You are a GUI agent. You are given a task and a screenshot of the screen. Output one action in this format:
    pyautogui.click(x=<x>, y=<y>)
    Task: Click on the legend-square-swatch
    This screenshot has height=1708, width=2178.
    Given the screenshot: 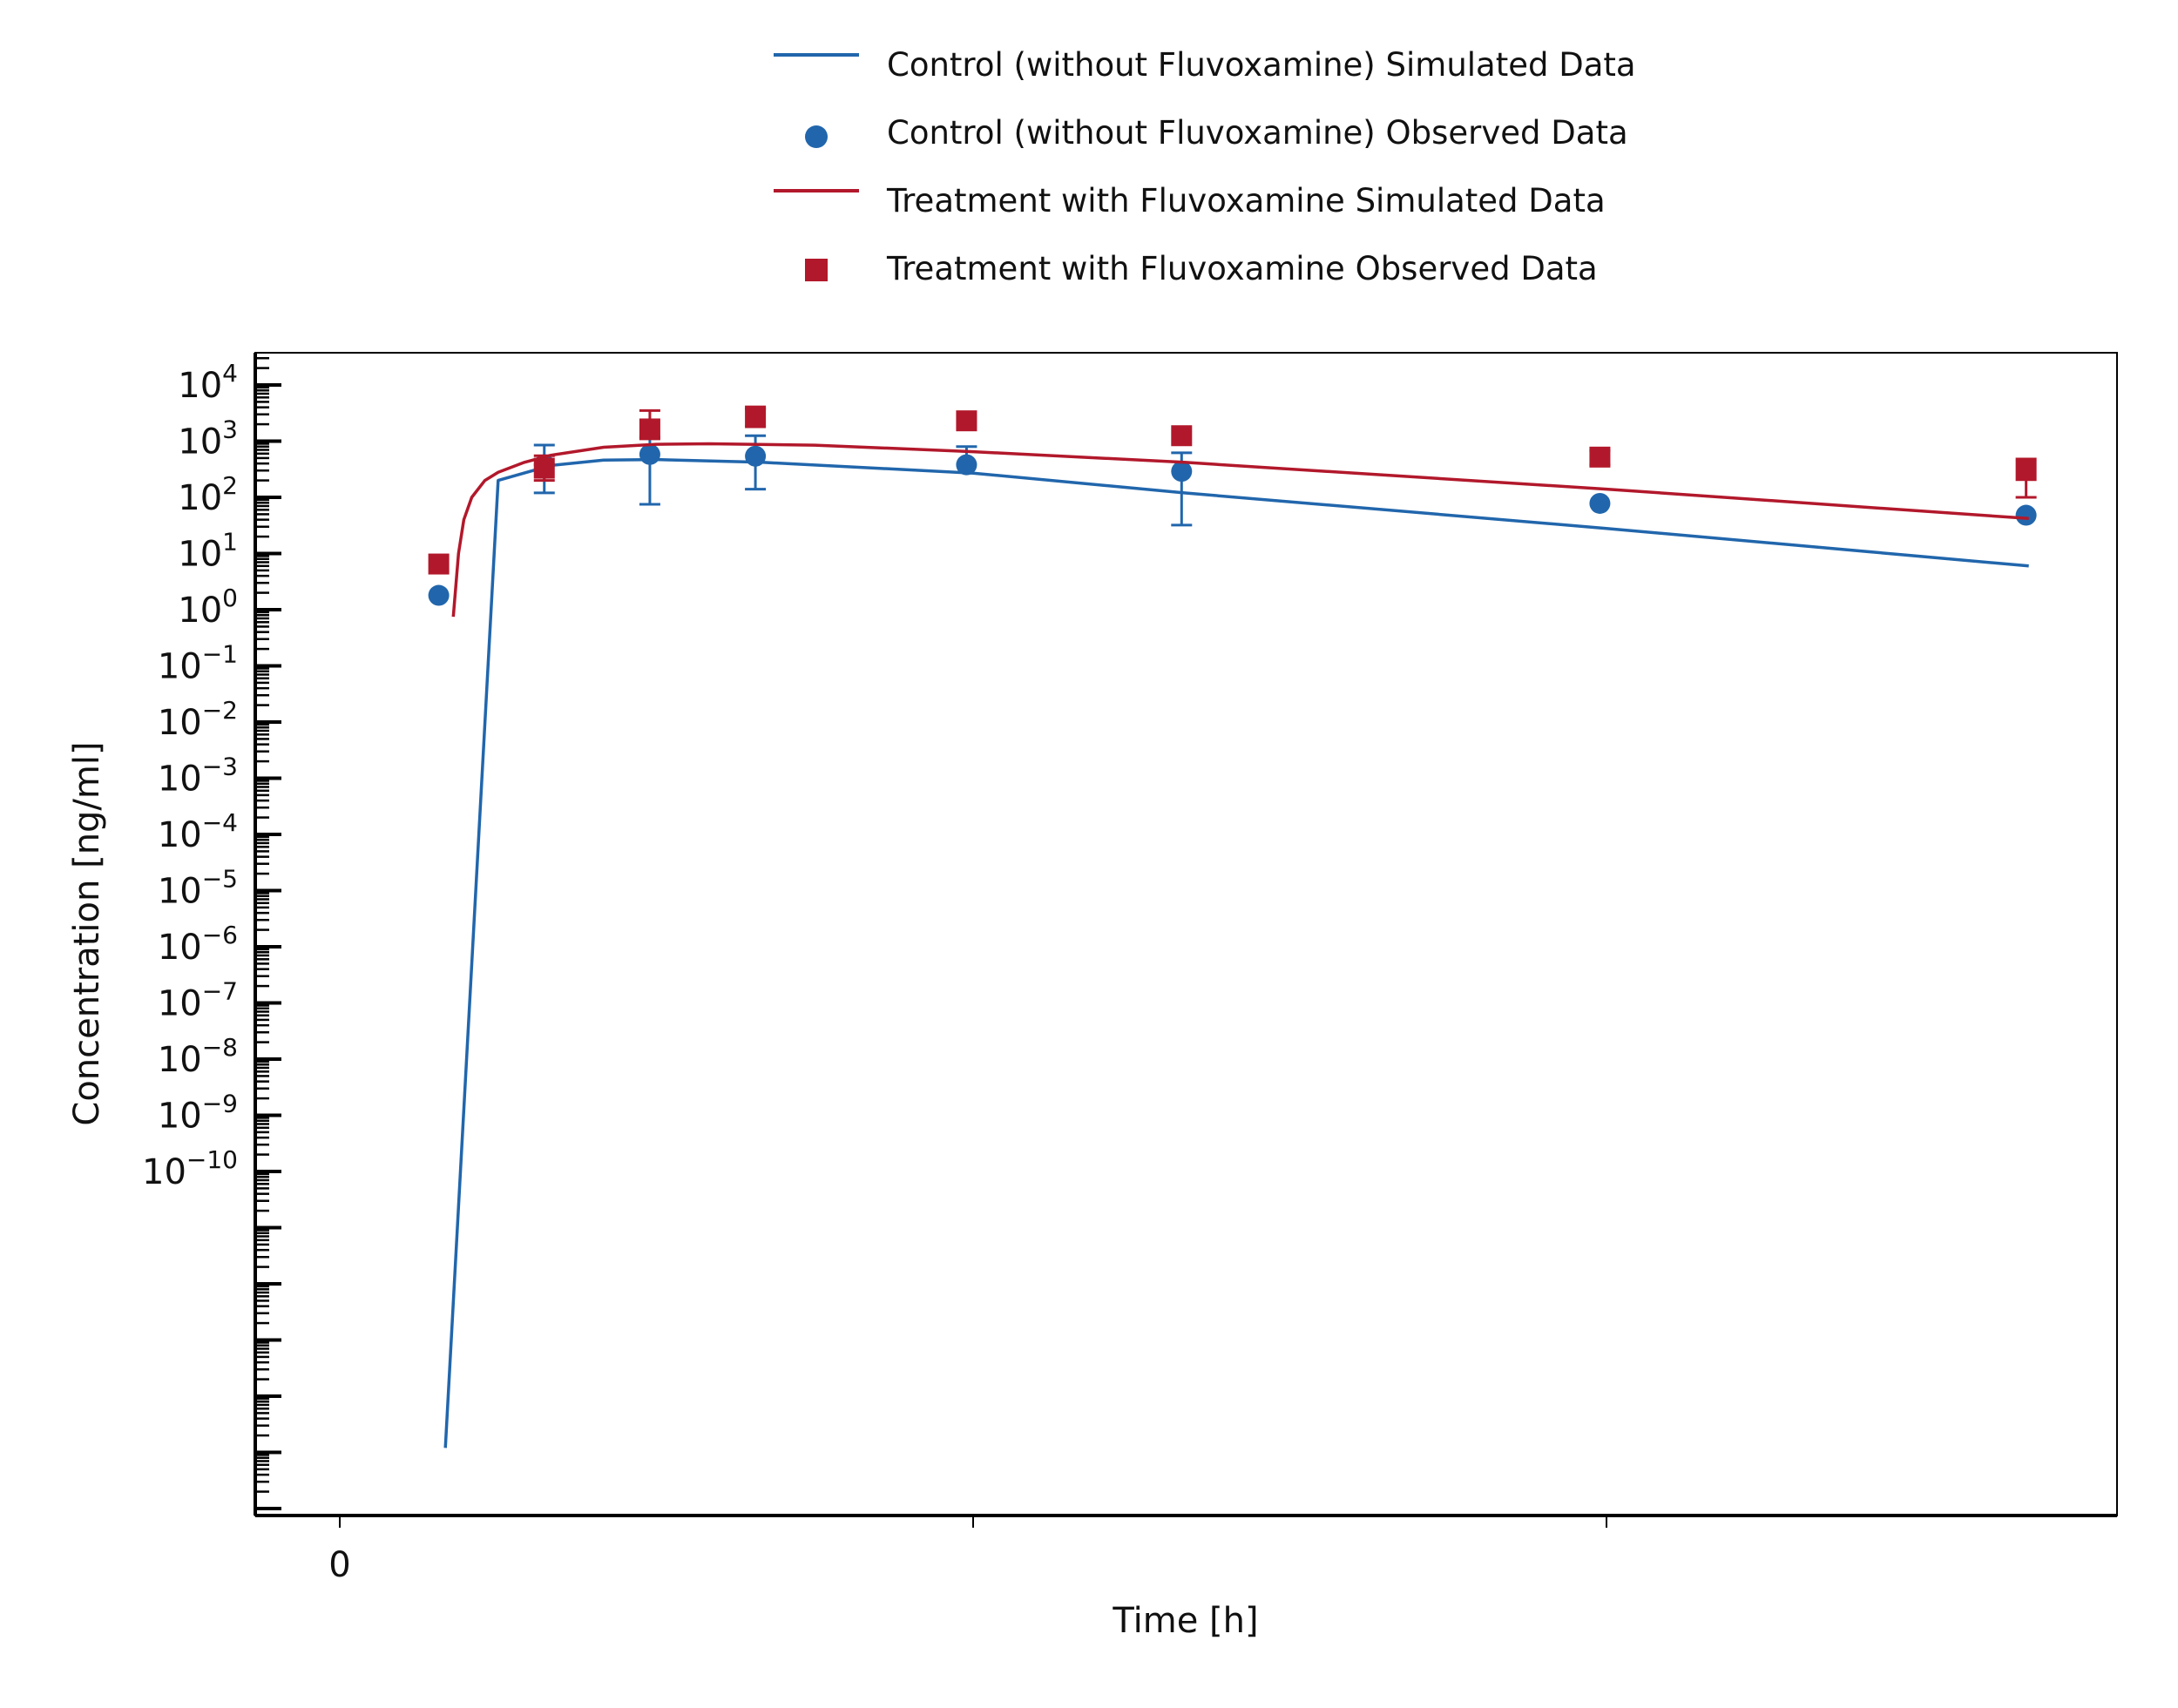 What is the action you would take?
    pyautogui.click(x=816, y=270)
    